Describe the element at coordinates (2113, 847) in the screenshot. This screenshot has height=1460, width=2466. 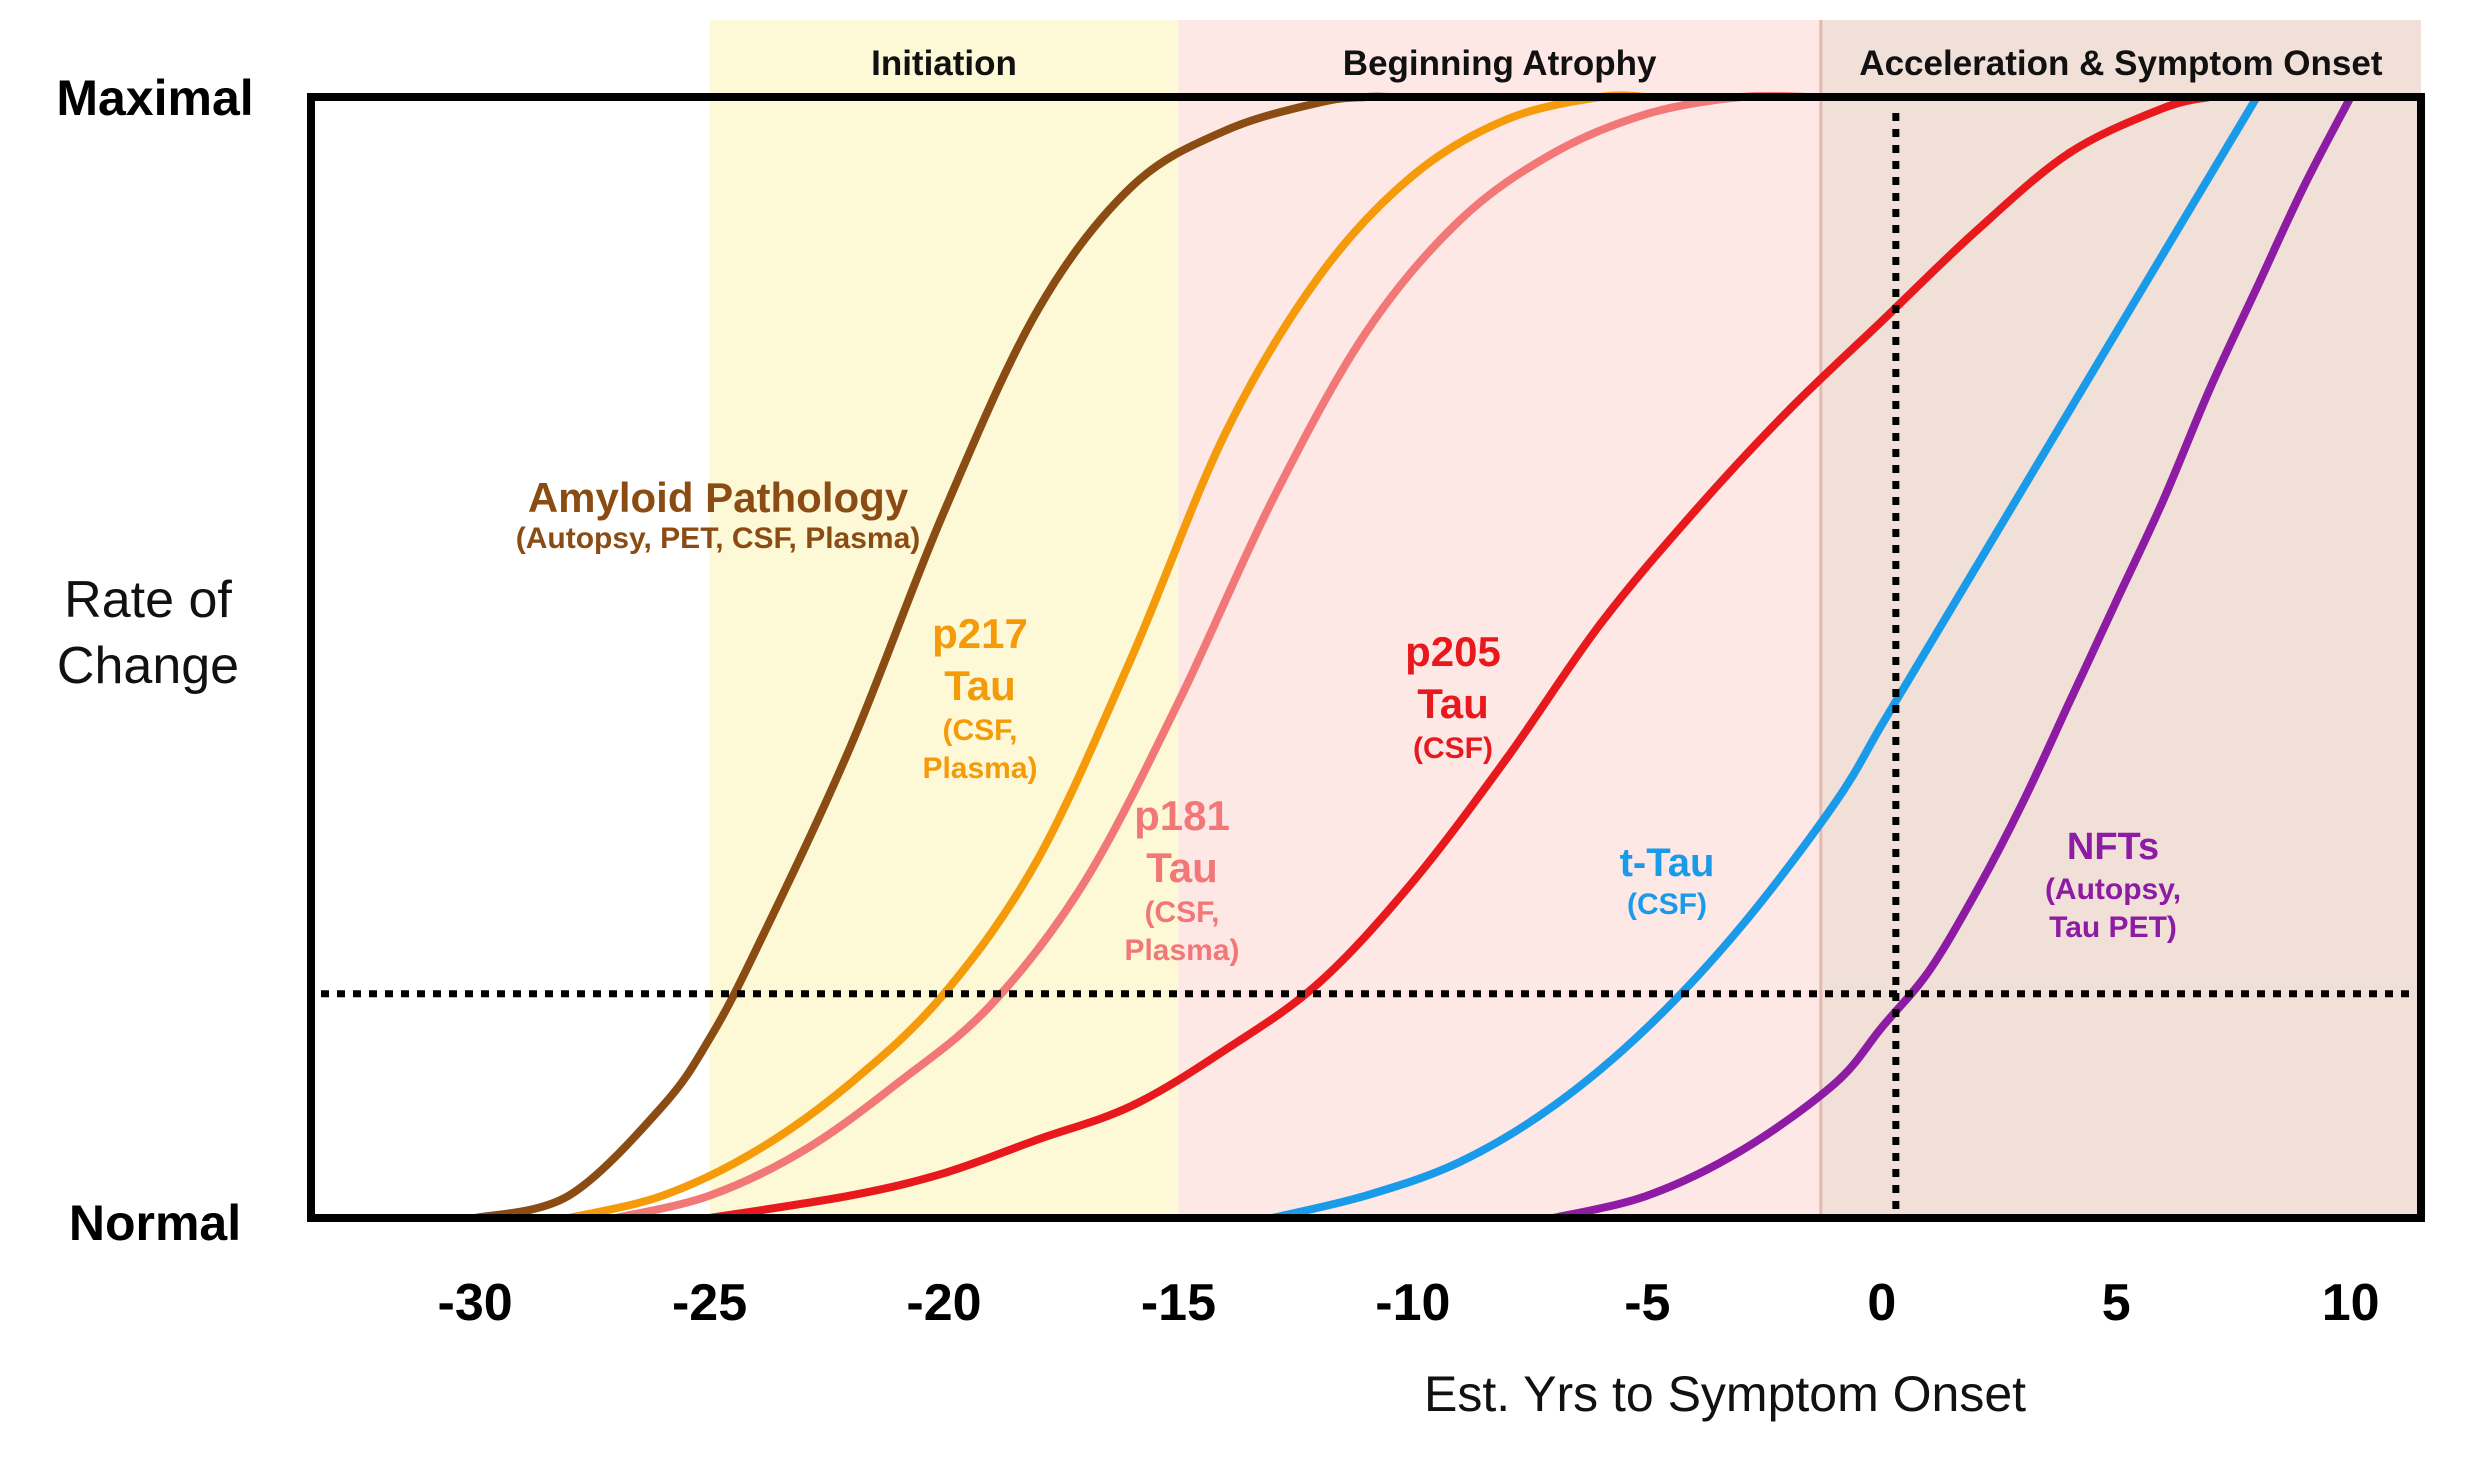
I see `series-label-nfts: NFTs` at that location.